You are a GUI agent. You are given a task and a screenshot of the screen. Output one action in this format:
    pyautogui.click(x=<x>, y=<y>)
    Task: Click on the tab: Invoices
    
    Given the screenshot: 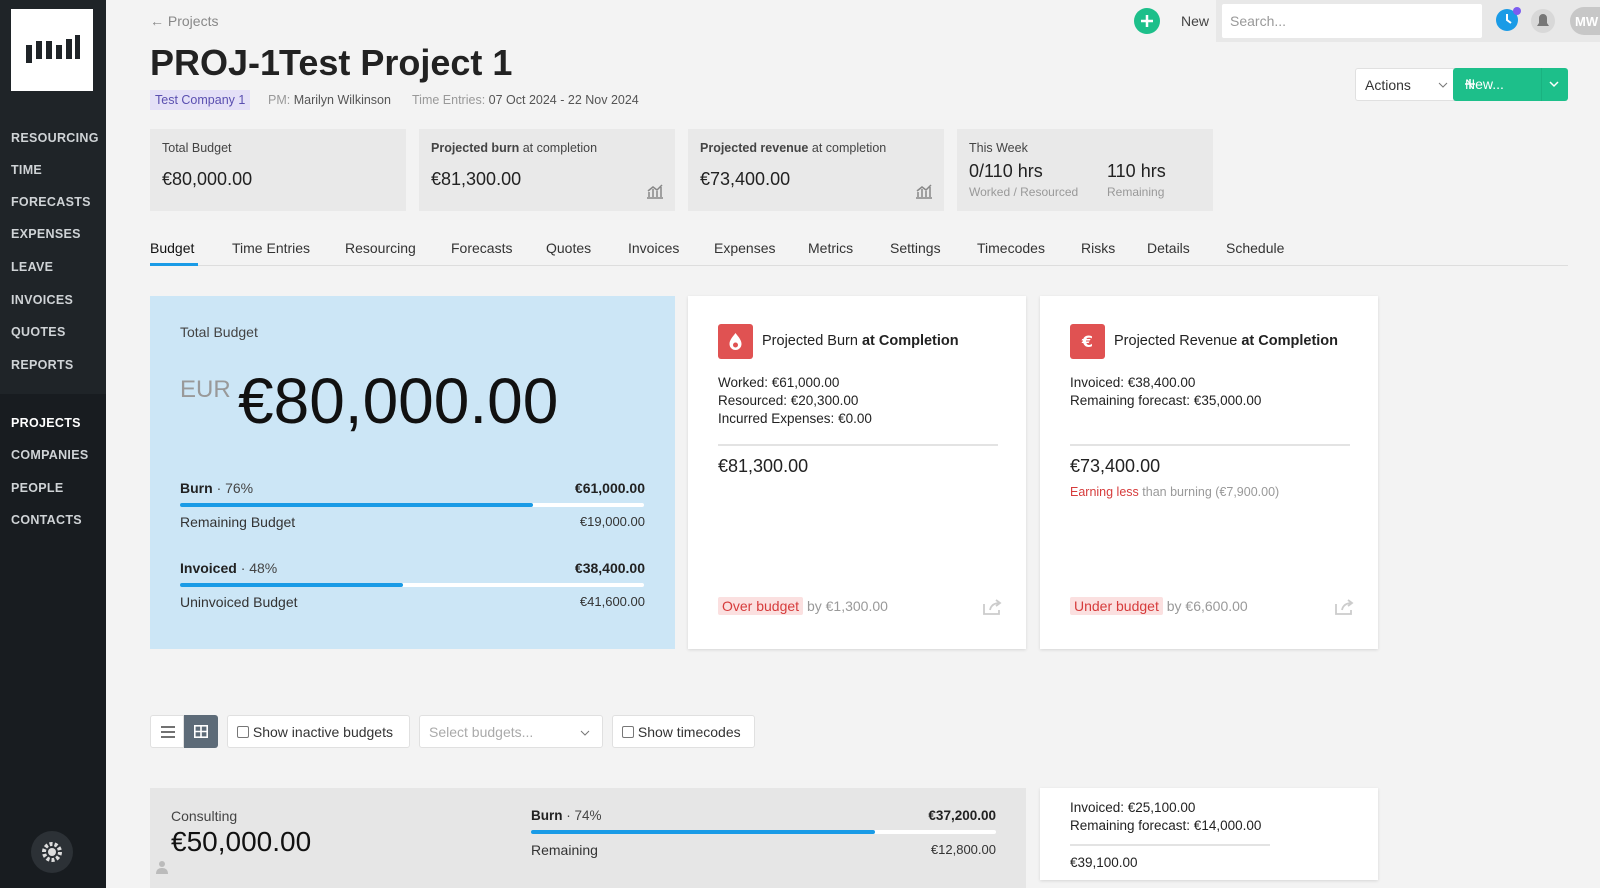 What is the action you would take?
    pyautogui.click(x=654, y=248)
    